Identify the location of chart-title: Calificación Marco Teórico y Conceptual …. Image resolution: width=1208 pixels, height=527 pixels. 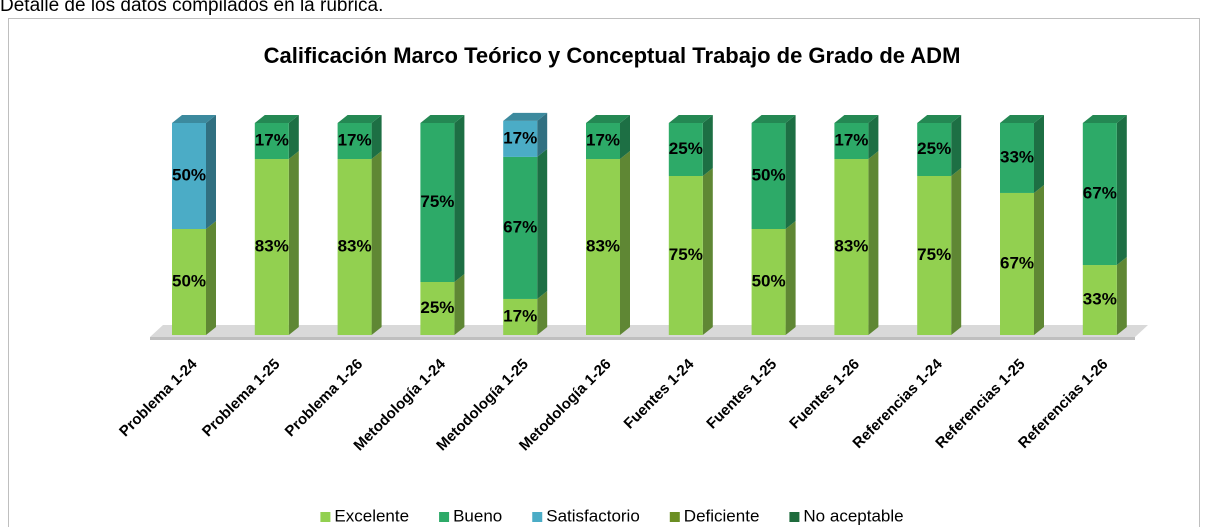
(612, 55).